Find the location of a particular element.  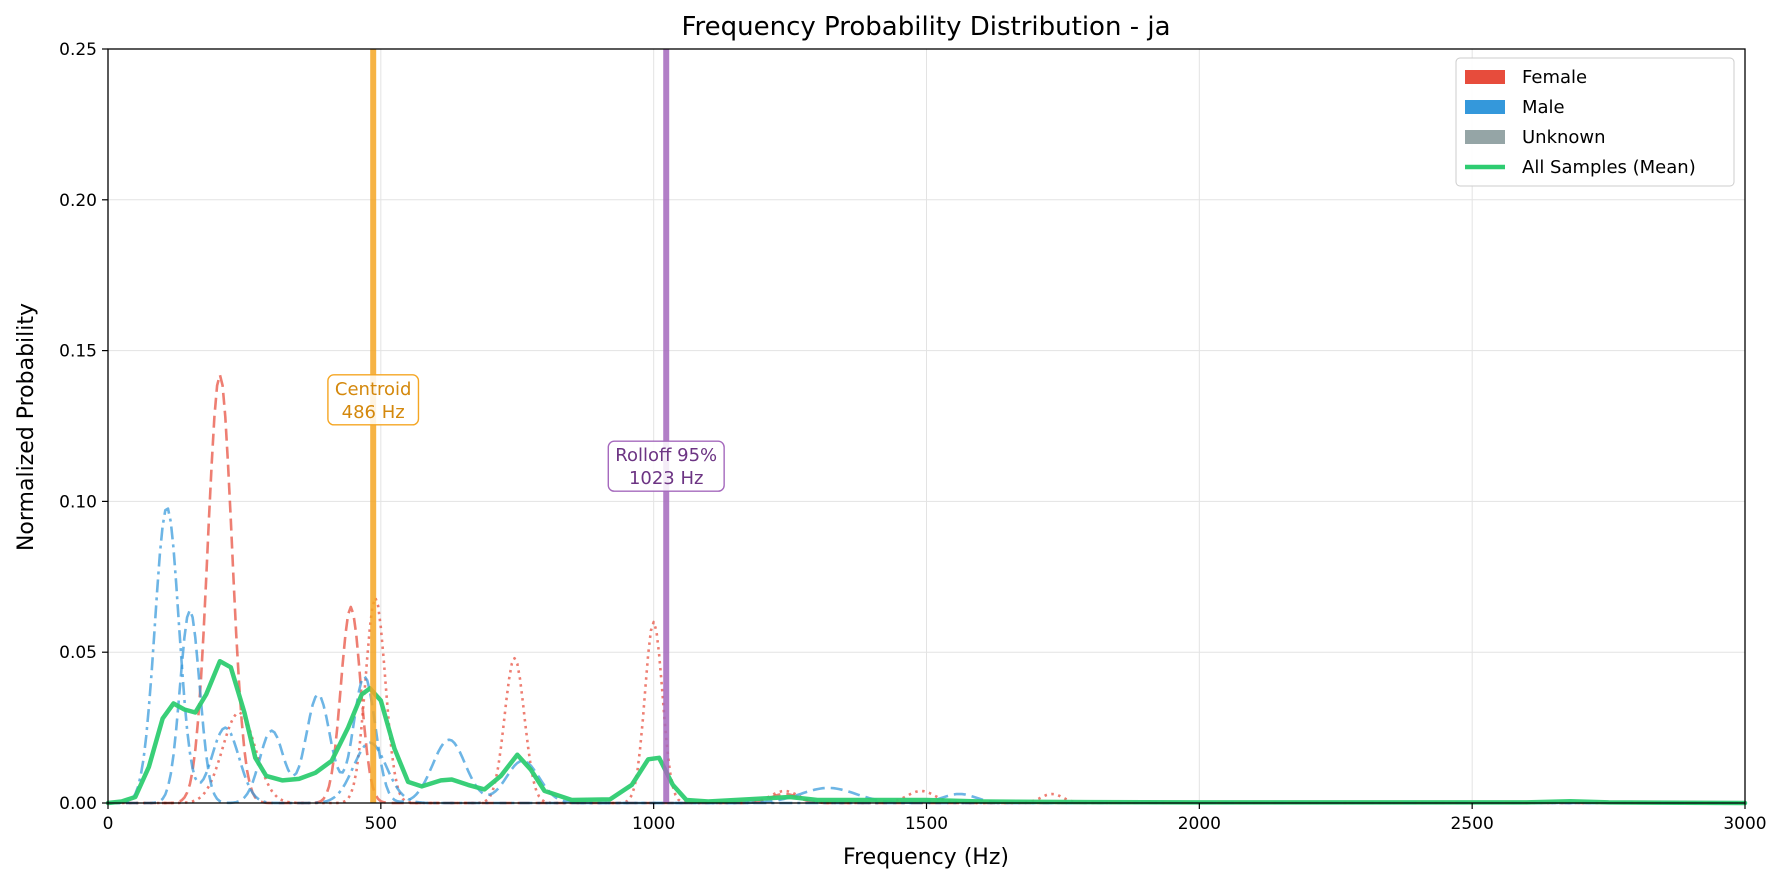

y-axis-label: Normalized Probability is located at coordinates (26, 427).